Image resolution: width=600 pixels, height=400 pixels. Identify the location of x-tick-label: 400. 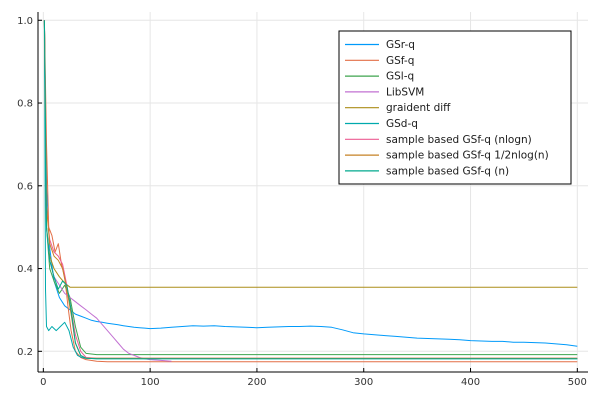
(470, 382).